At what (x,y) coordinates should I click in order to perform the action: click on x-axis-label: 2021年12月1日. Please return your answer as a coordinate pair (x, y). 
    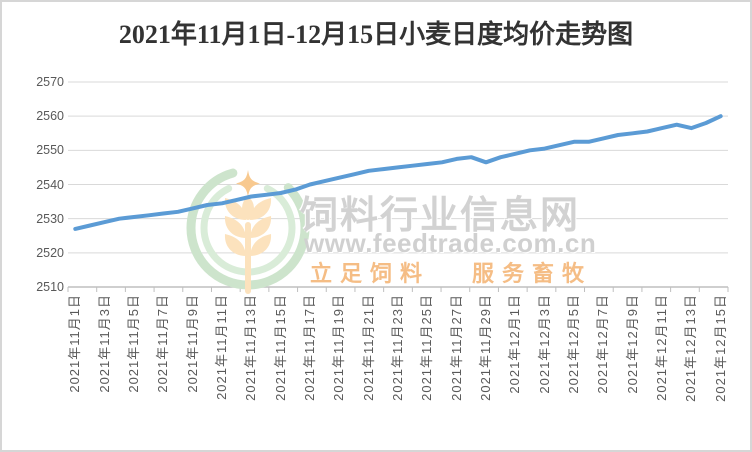
    Looking at the image, I should click on (515, 344).